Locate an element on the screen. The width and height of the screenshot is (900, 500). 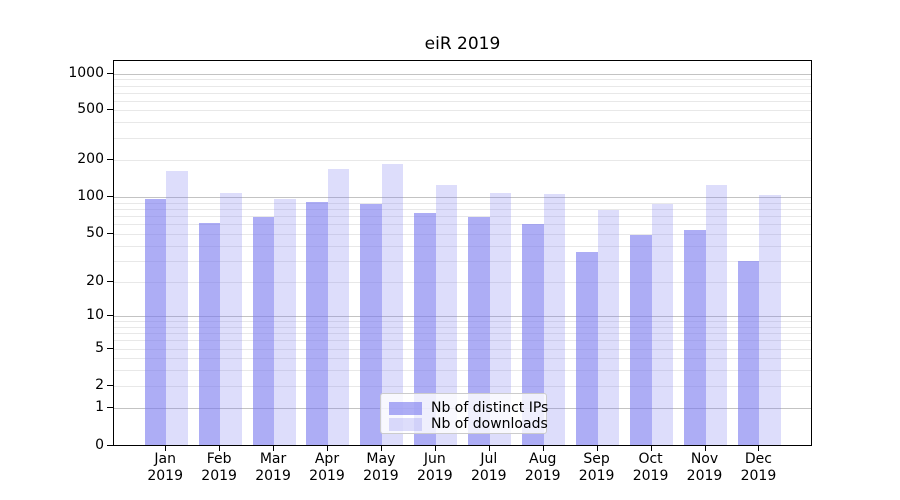
x-tick-label: Oct 2019 is located at coordinates (650, 467).